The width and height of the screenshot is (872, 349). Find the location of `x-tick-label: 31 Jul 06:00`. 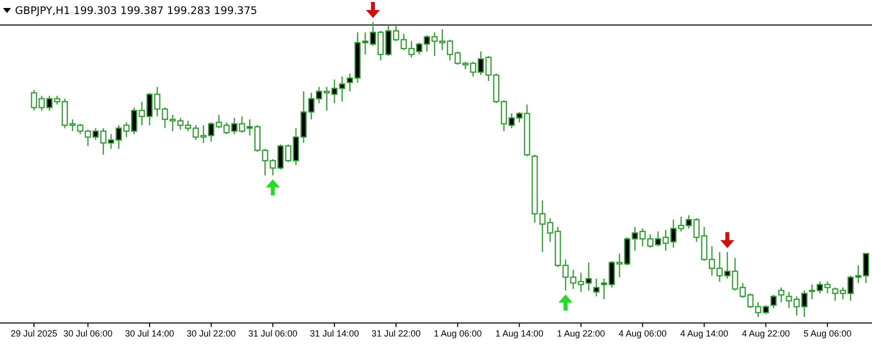

x-tick-label: 31 Jul 06:00 is located at coordinates (273, 333).